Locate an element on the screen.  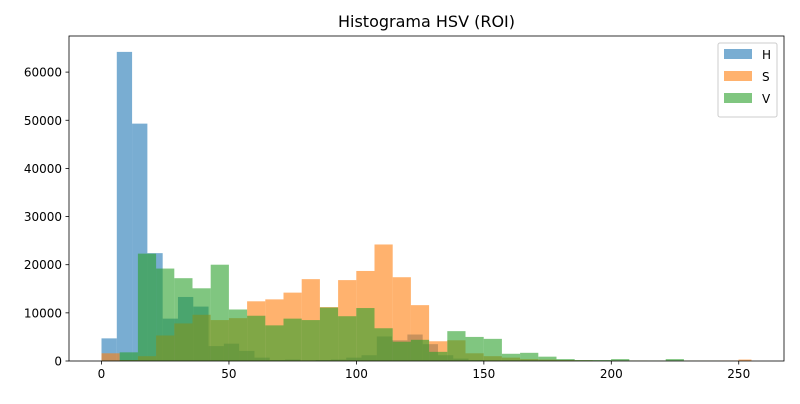
legend-label-h: H is located at coordinates (766, 55).